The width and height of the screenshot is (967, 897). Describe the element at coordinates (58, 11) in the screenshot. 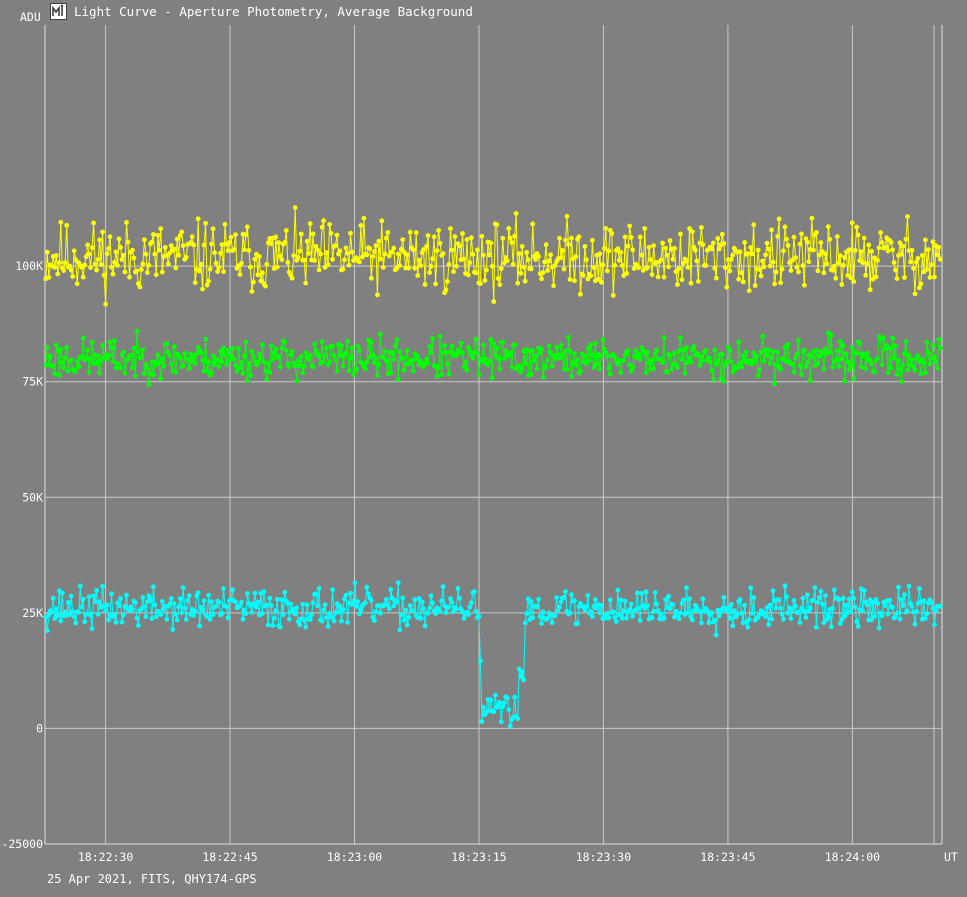

I see `light-curve-app-icon` at that location.